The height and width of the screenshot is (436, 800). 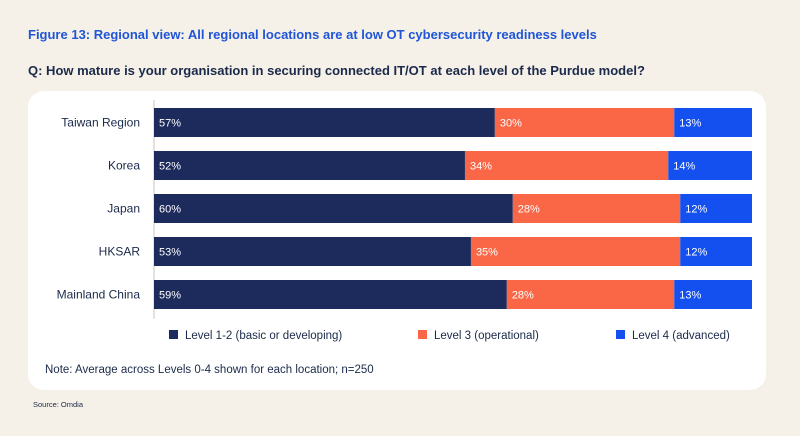 What do you see at coordinates (511, 124) in the screenshot?
I see `data-label: 30%` at bounding box center [511, 124].